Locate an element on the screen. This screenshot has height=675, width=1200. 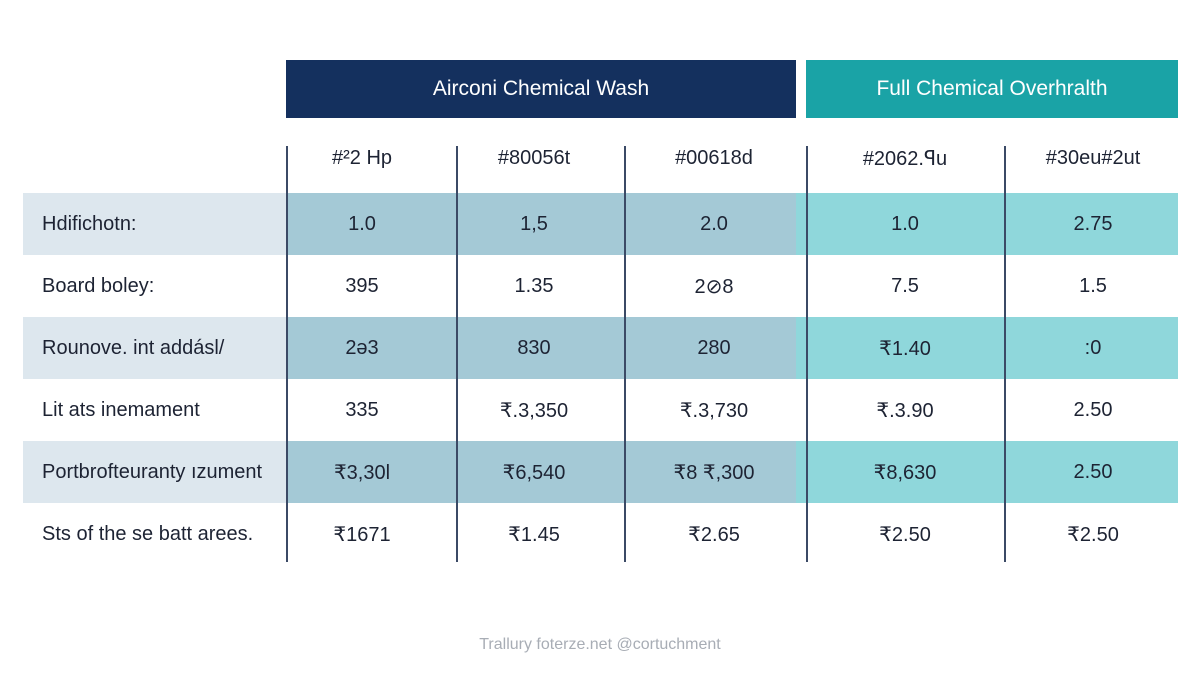
table-cell: :0 is located at coordinates (1093, 347).